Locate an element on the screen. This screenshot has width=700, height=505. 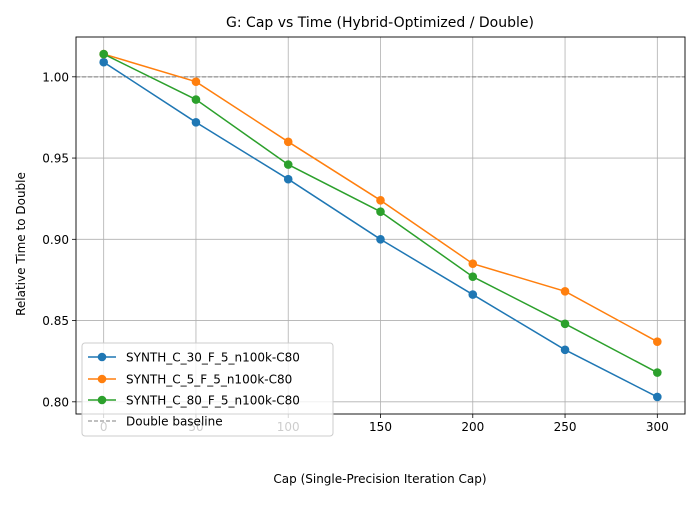
legend-label-baseline: Double baseline is located at coordinates (174, 422).